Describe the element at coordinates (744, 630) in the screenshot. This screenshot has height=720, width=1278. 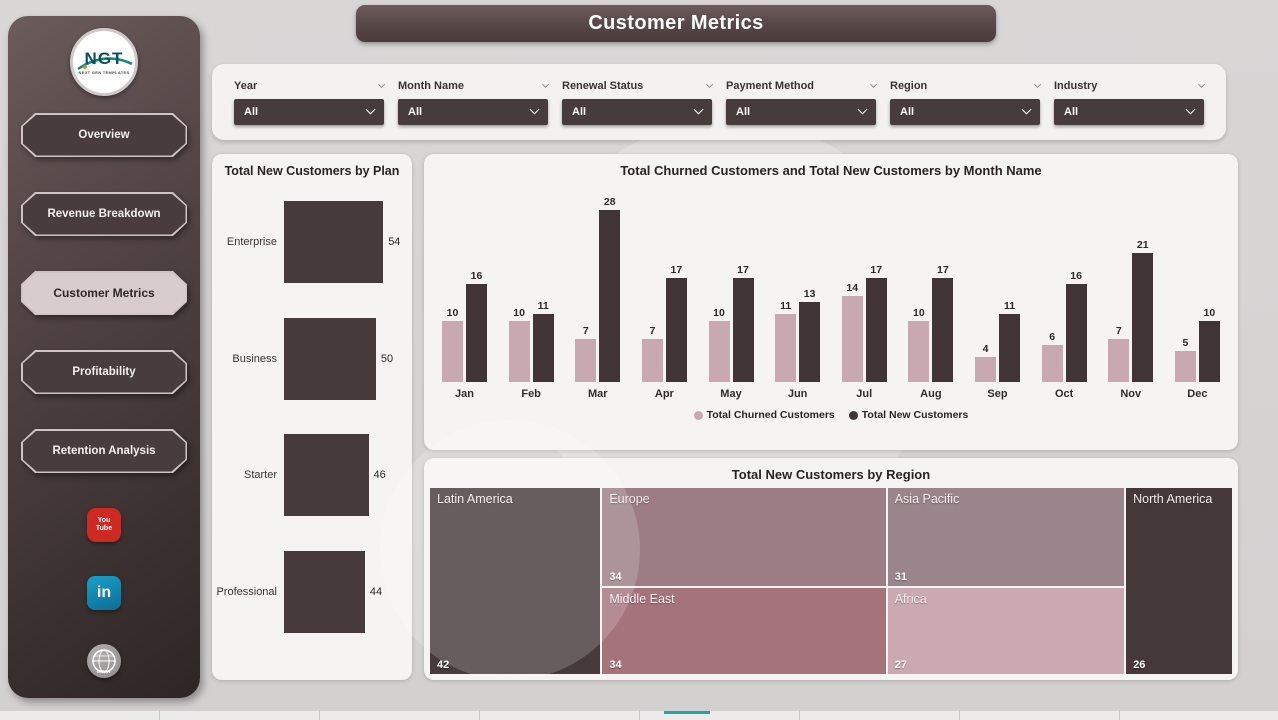
I see `treemap-cell-middle-east: Middle East 34` at that location.